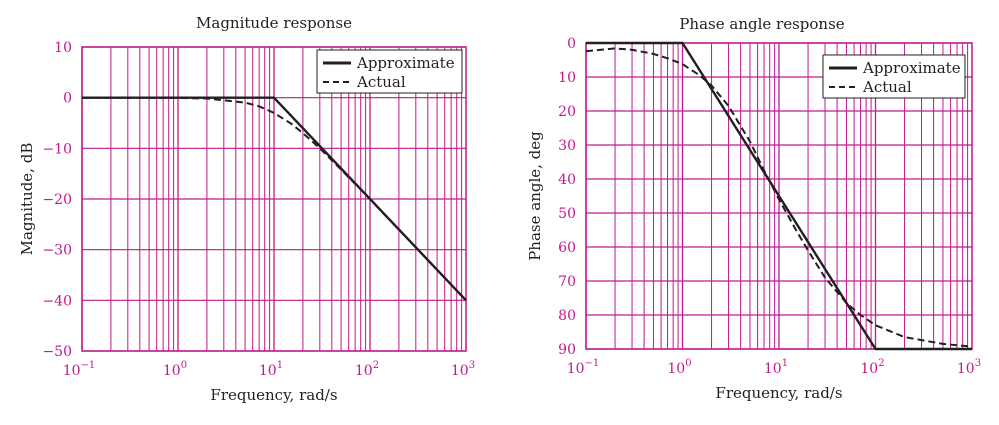  I want to click on y-tick-label: −10, so click(57, 149).